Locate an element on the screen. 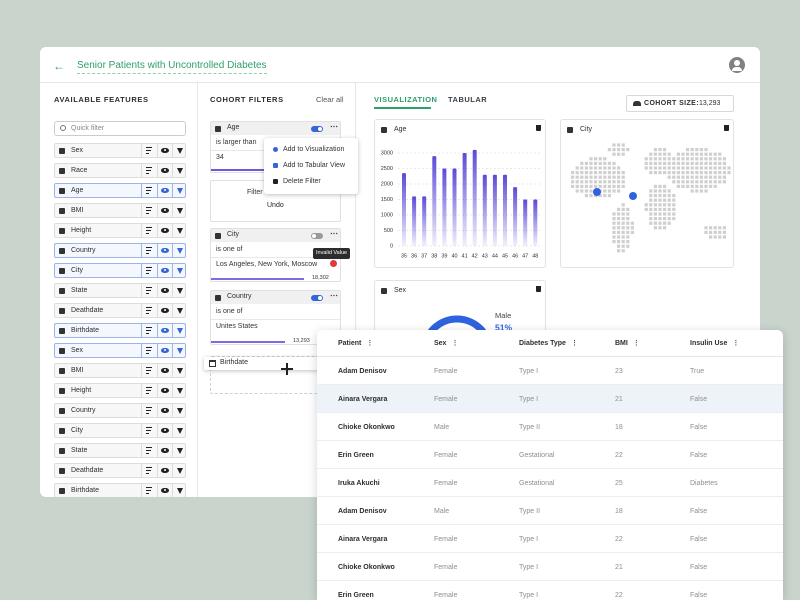 The image size is (800, 600). trash-icon is located at coordinates (538, 289).